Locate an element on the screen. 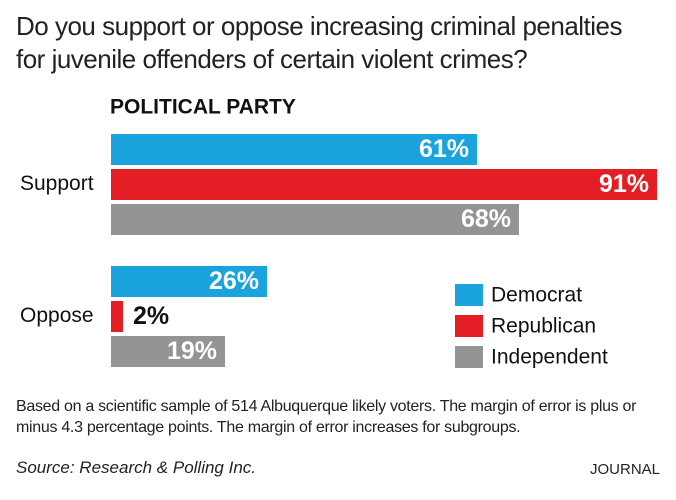 This screenshot has width=676, height=500. chart-subtitle: POLITICAL PARTY is located at coordinates (203, 107).